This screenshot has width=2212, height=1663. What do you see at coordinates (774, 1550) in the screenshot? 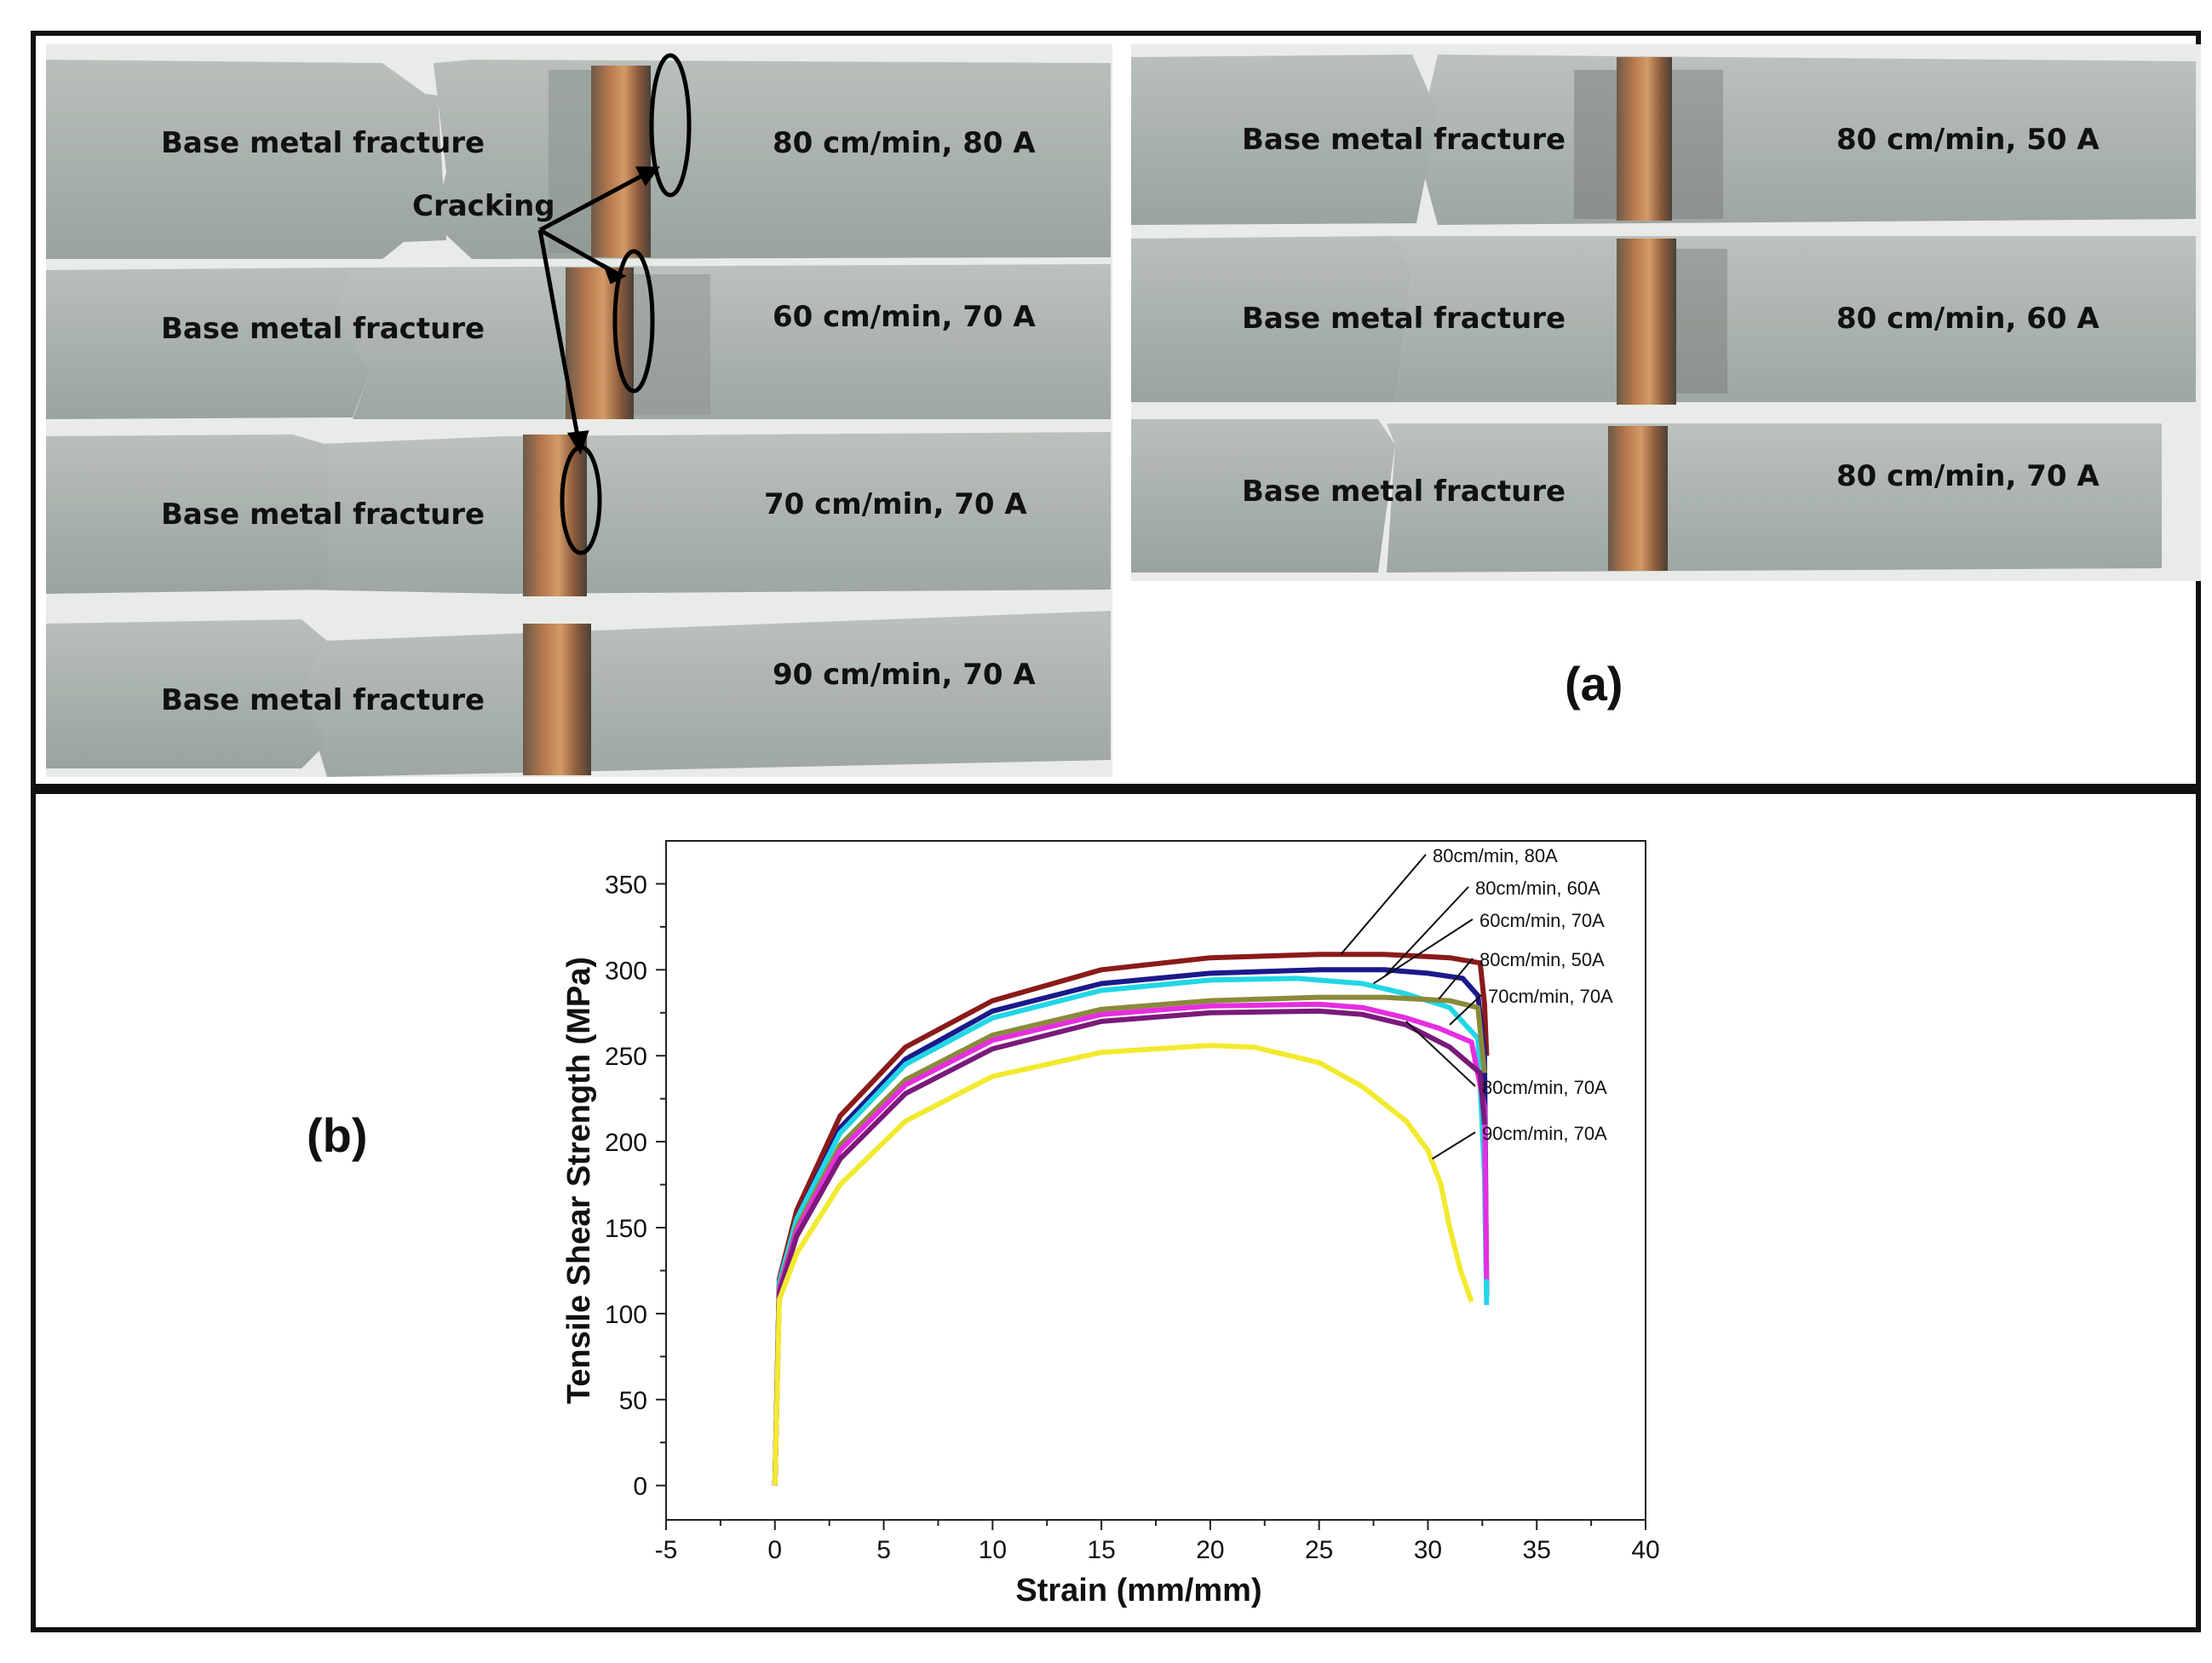
I see `x-tick-label-1: 0` at bounding box center [774, 1550].